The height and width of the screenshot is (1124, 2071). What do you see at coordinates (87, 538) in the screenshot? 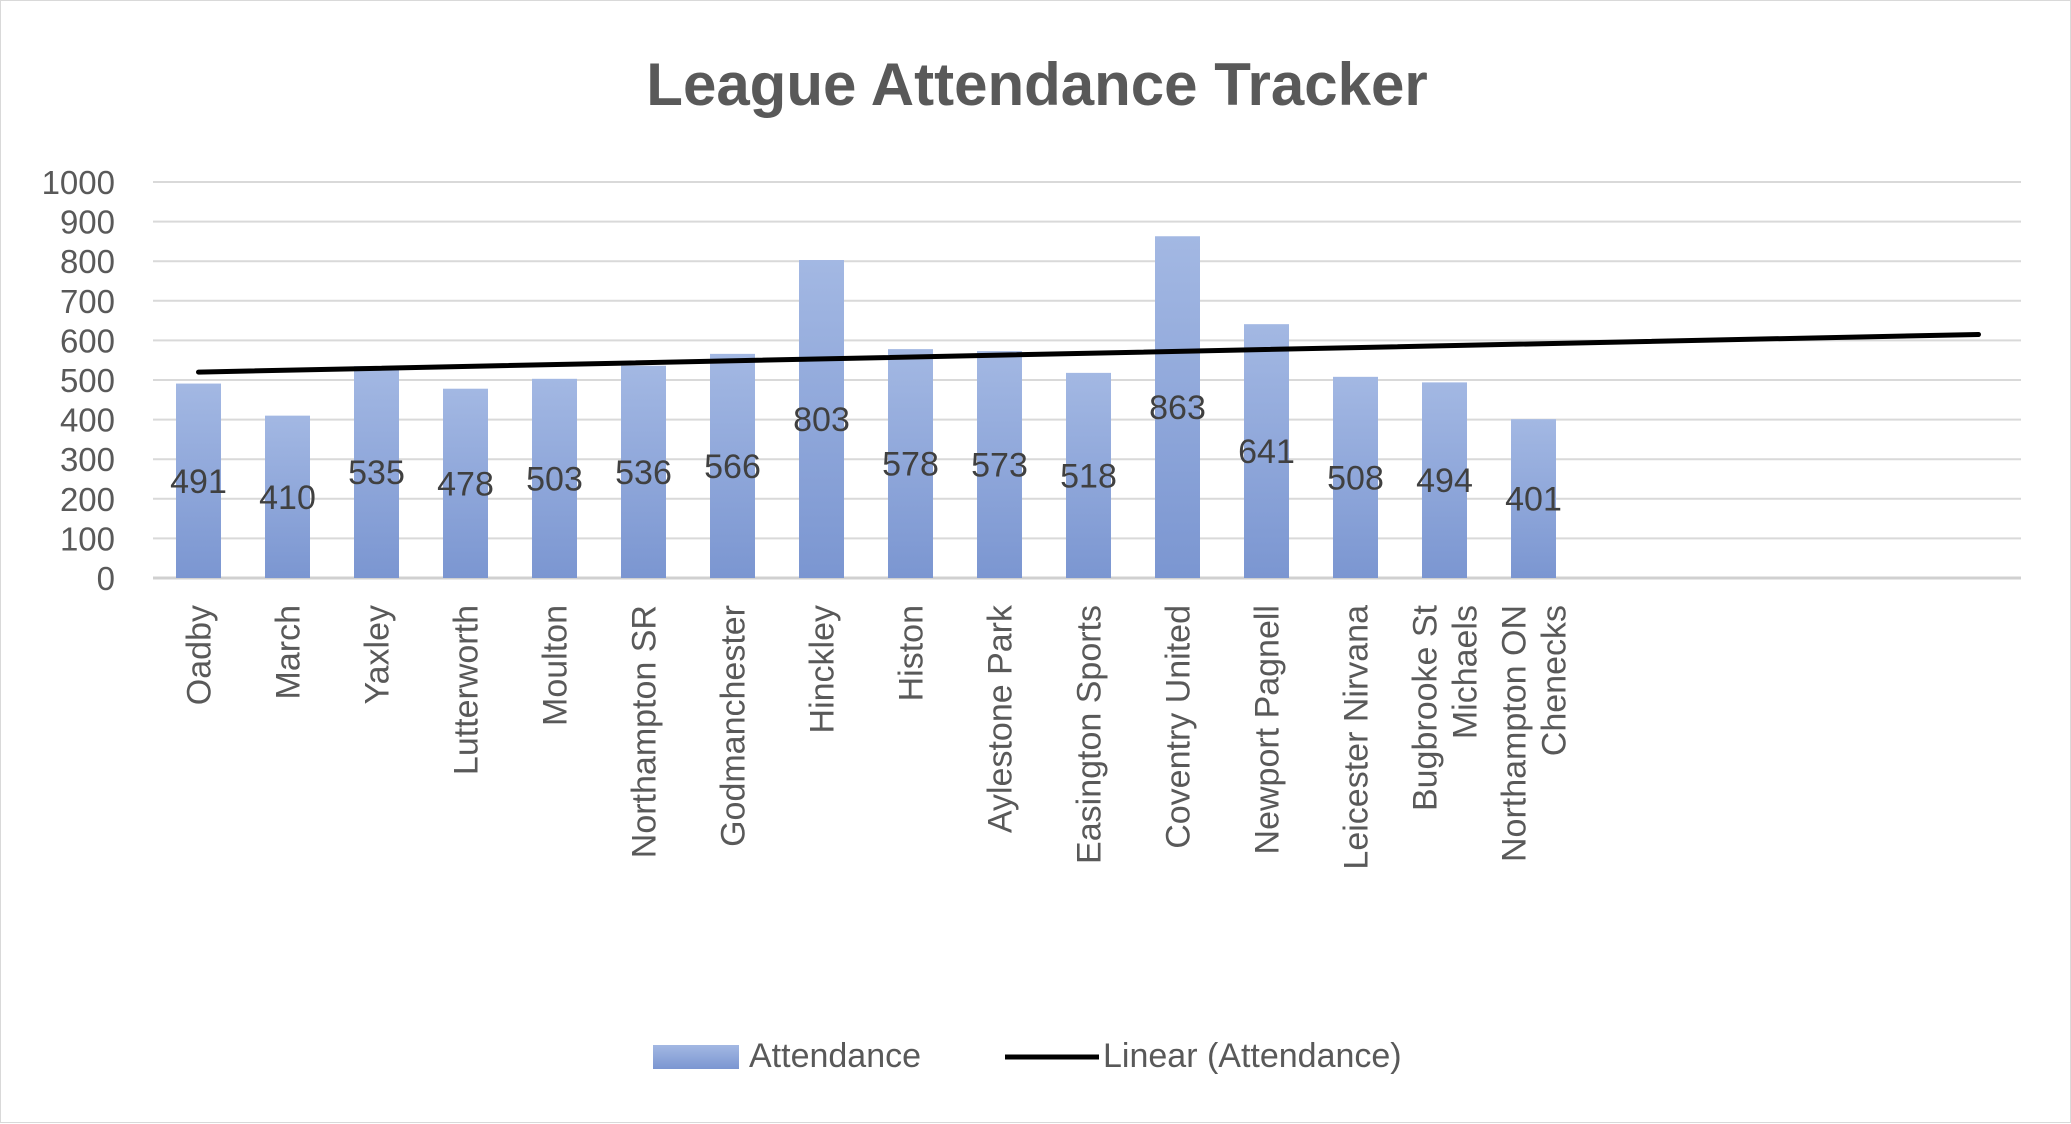
I see `y-tick-label: 100` at bounding box center [87, 538].